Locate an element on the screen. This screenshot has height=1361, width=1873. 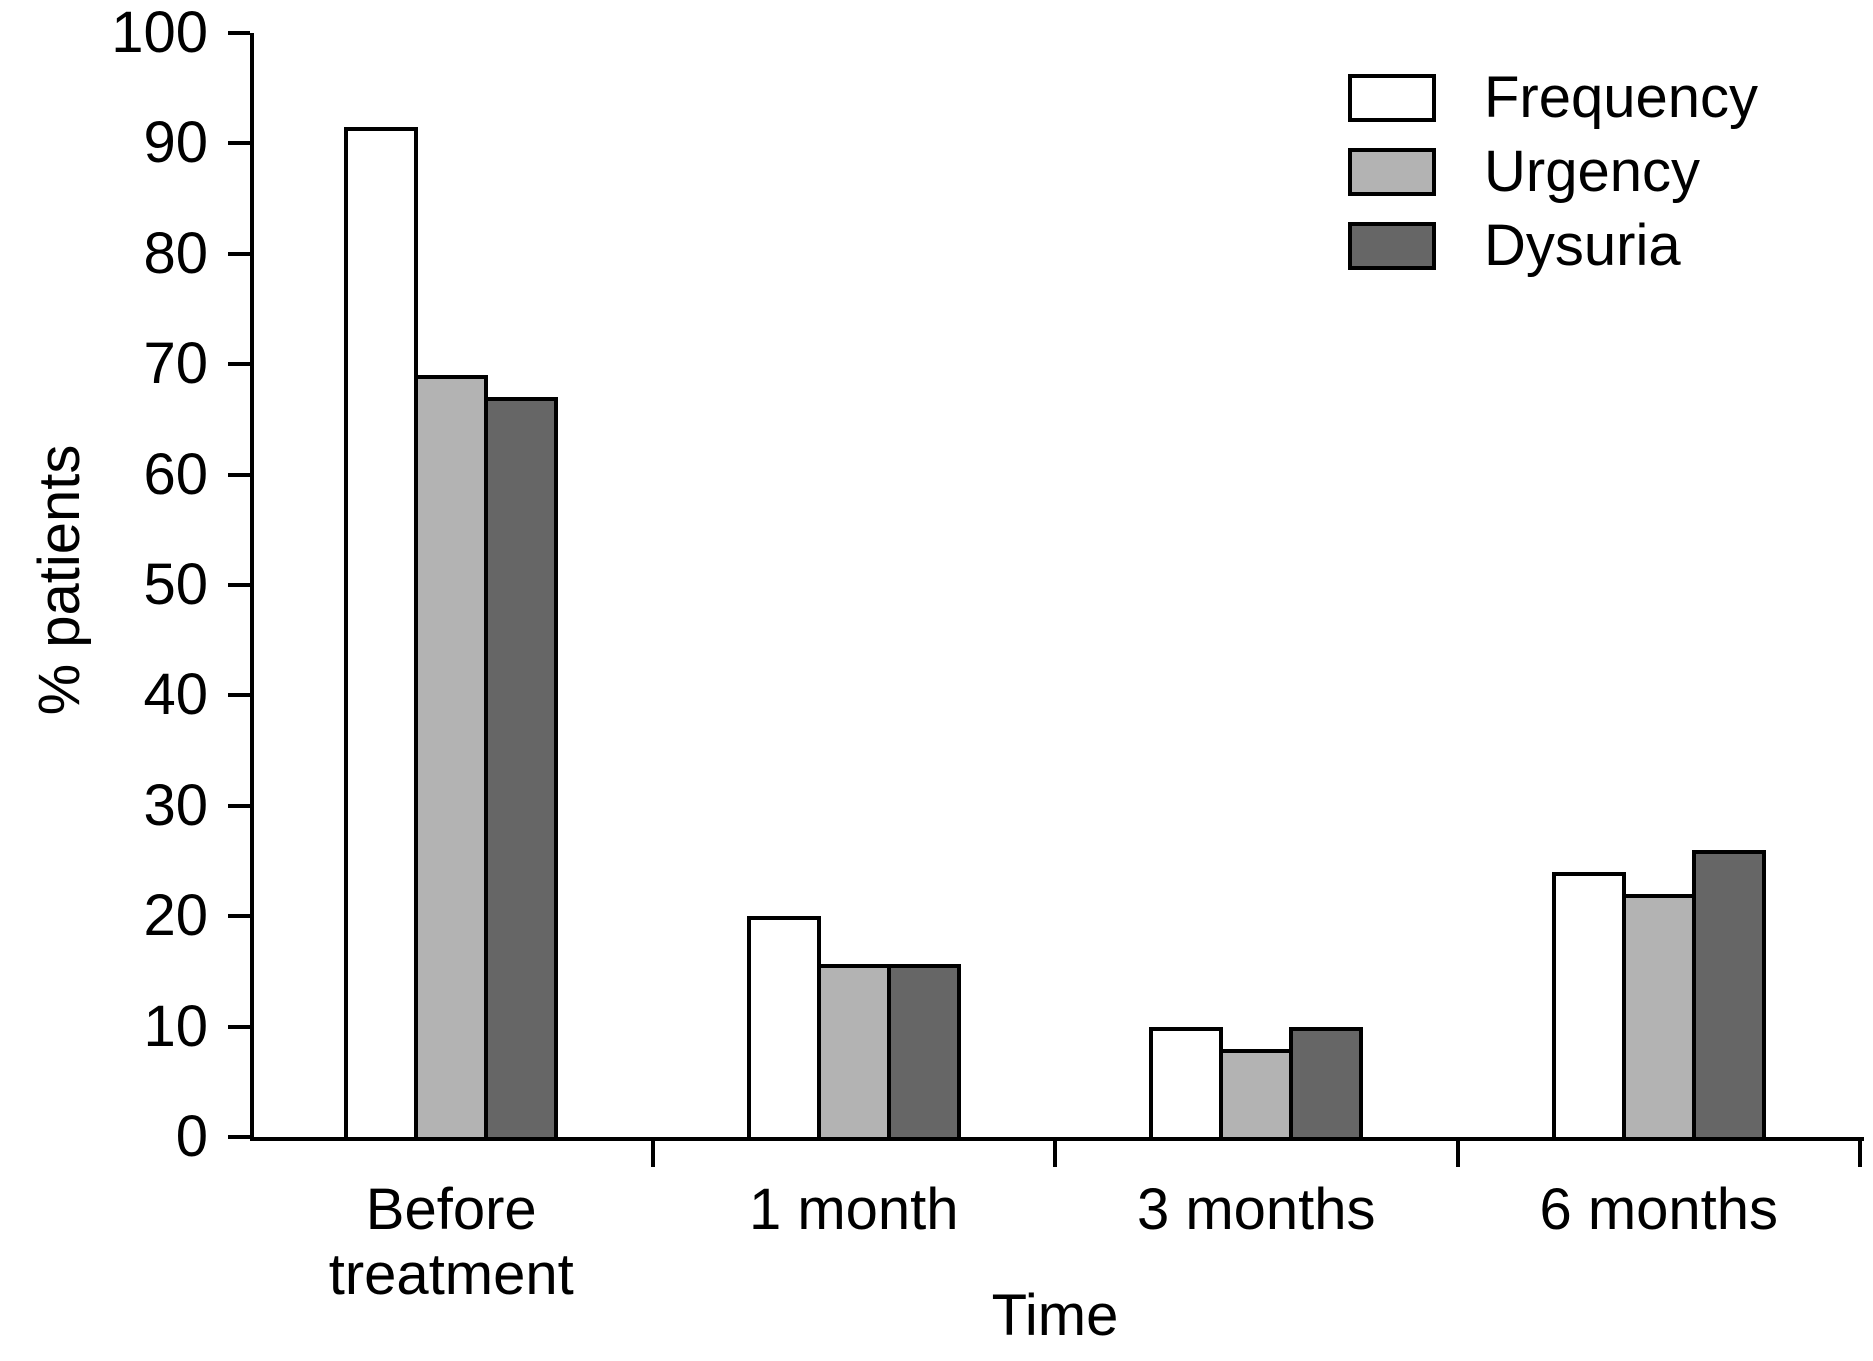
bar-dysuria-before-treatment is located at coordinates (521, 769).